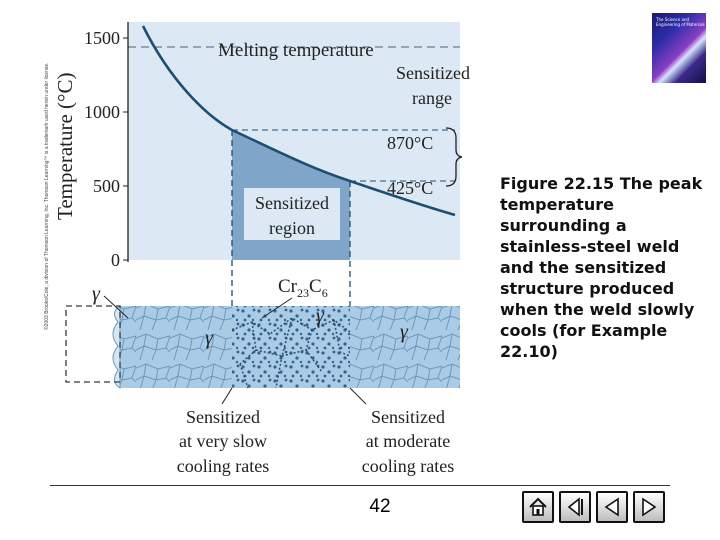 The image size is (720, 540). Describe the element at coordinates (380, 506) in the screenshot. I see `page-number: 42` at that location.